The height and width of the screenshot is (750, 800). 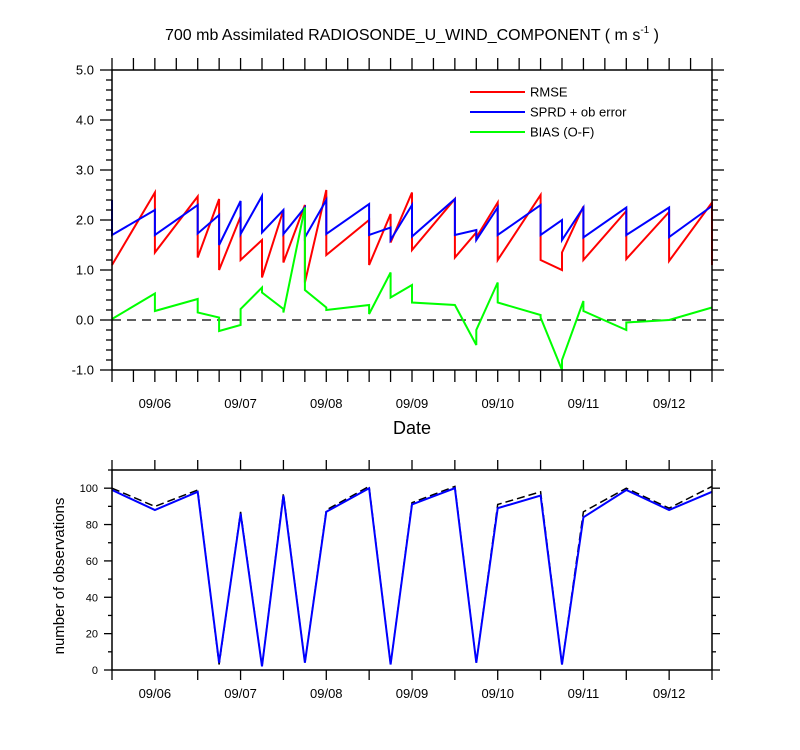 I want to click on y-tick-label: 3.0, so click(x=85, y=170).